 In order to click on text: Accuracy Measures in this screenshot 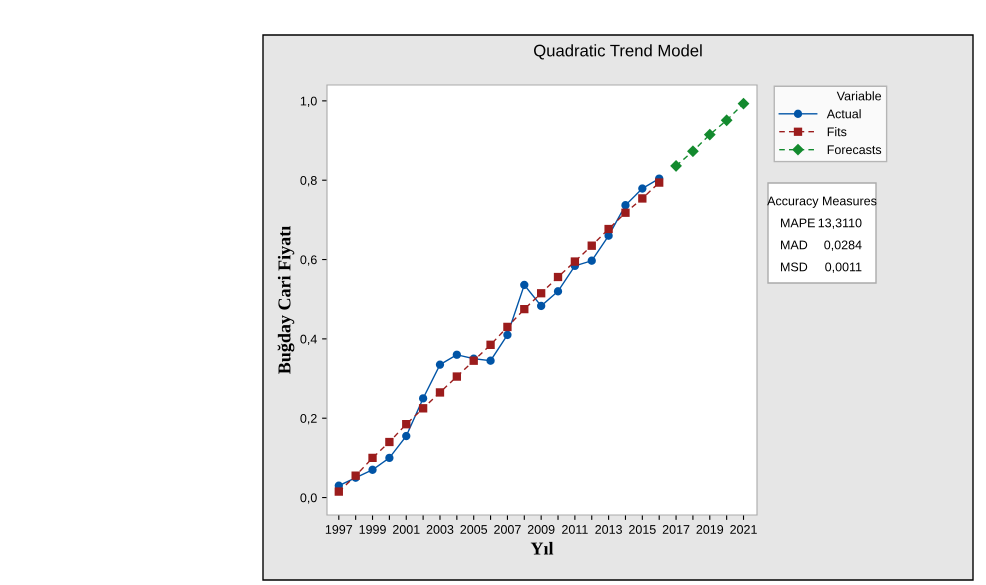, I will do `click(821, 202)`.